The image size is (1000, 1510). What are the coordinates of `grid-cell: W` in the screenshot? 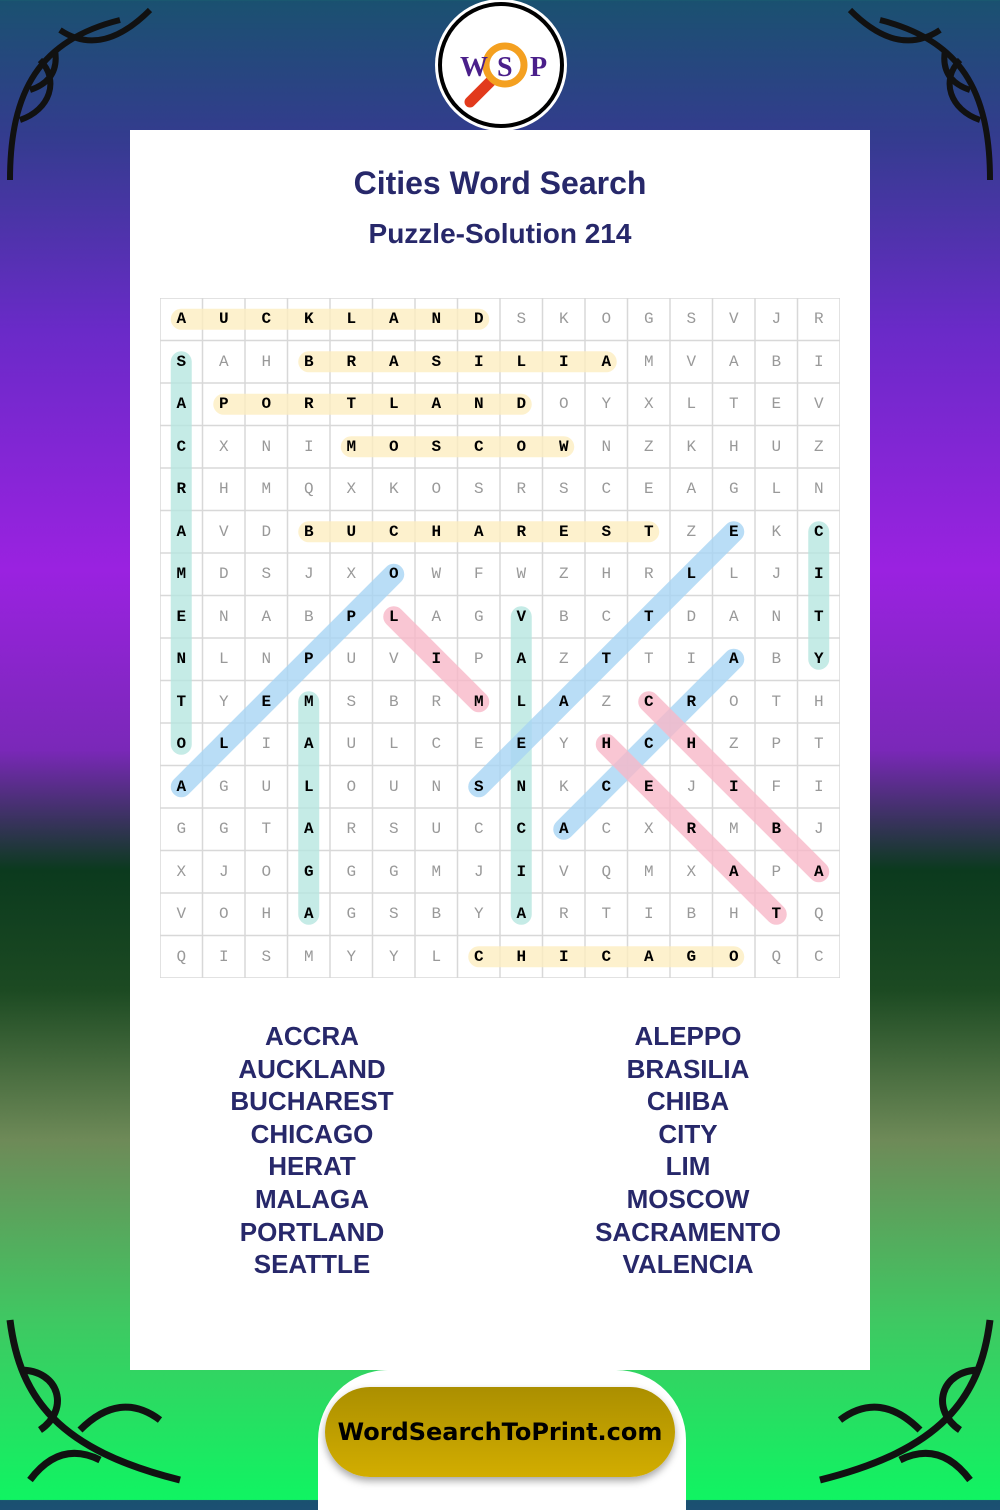 It's located at (563, 446).